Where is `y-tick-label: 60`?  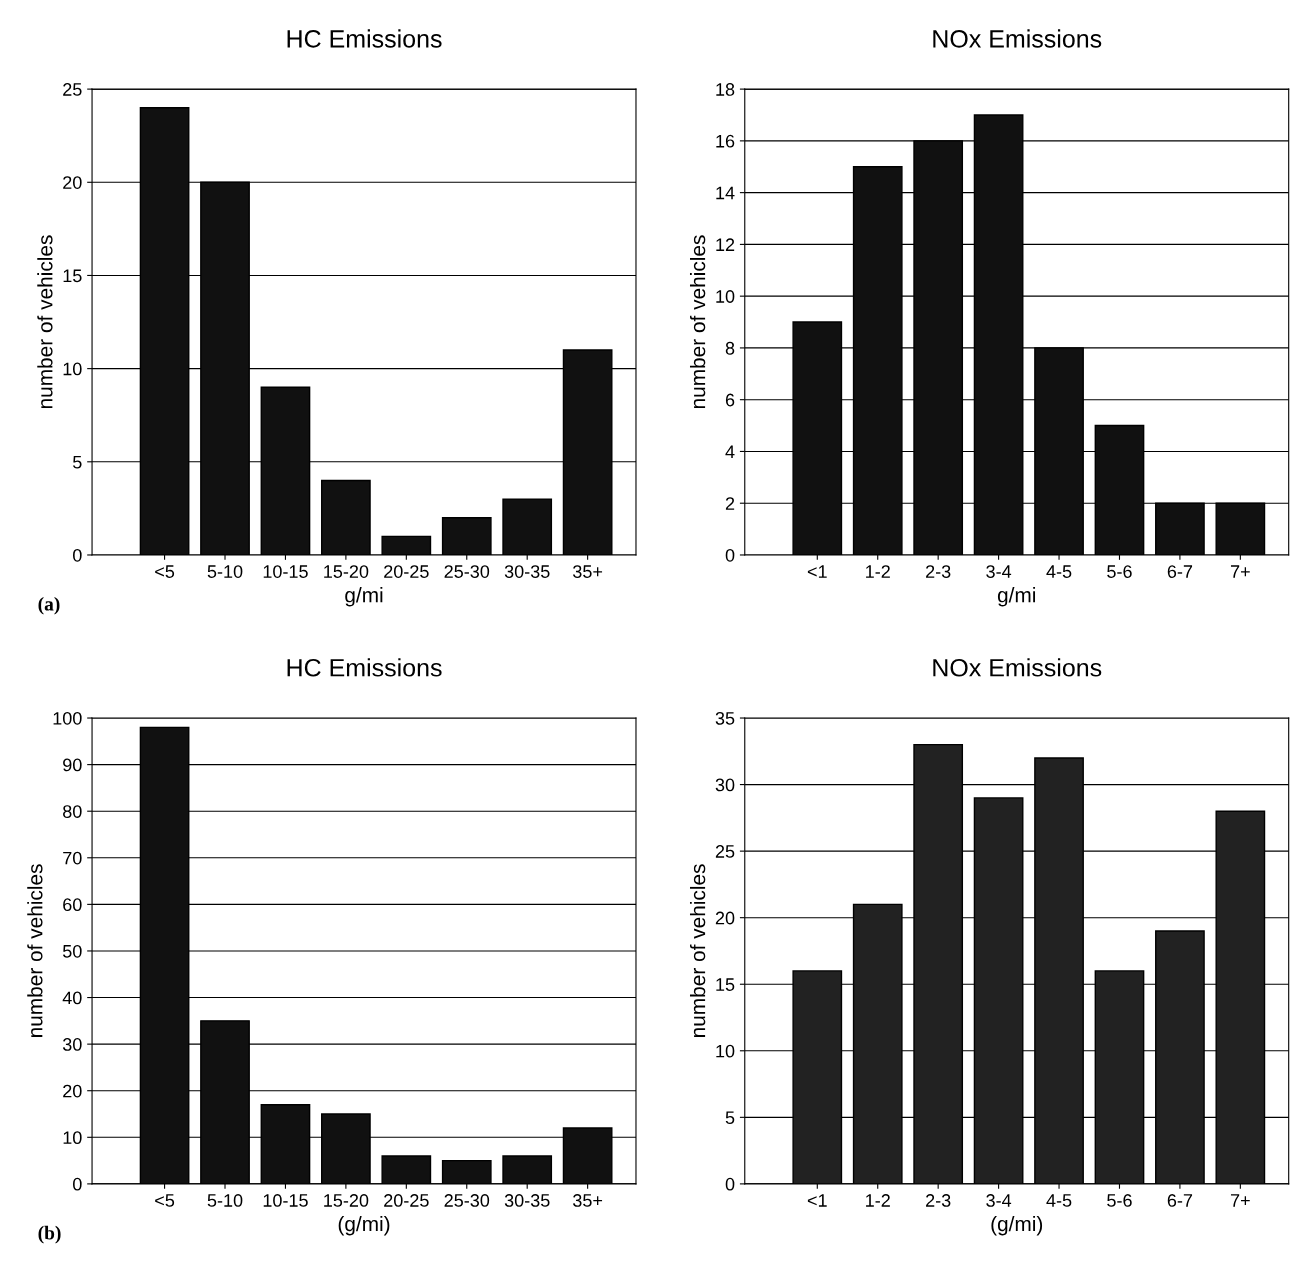
y-tick-label: 60 is located at coordinates (72, 905).